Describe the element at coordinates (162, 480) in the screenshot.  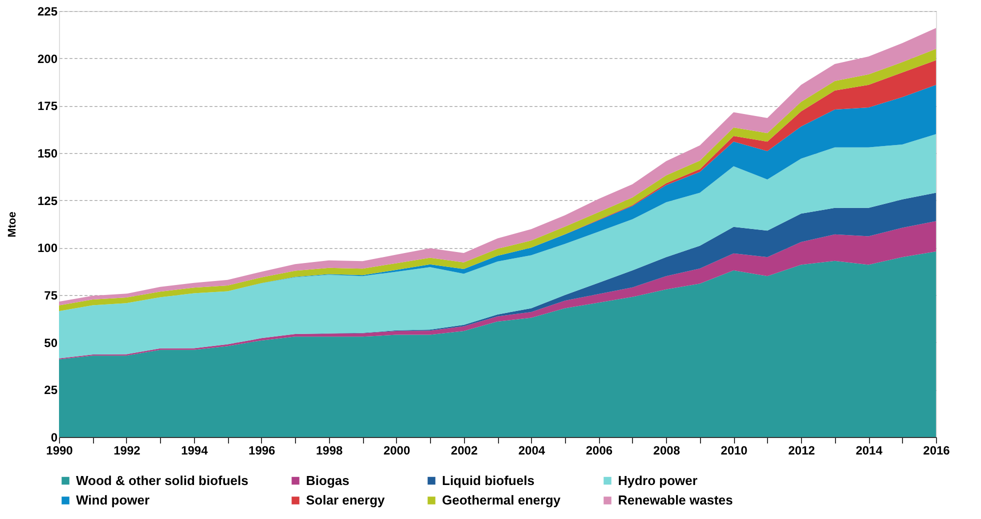
I see `legend-label: Wood & other solid biofuels` at that location.